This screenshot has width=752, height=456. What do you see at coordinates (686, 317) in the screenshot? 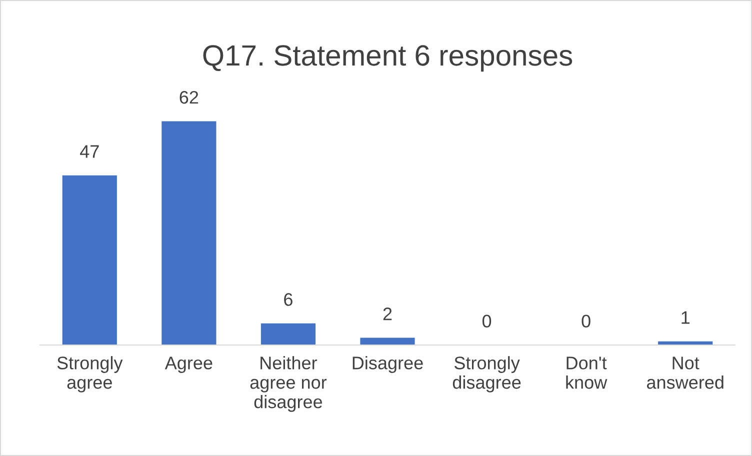
I see `data-label: 1` at bounding box center [686, 317].